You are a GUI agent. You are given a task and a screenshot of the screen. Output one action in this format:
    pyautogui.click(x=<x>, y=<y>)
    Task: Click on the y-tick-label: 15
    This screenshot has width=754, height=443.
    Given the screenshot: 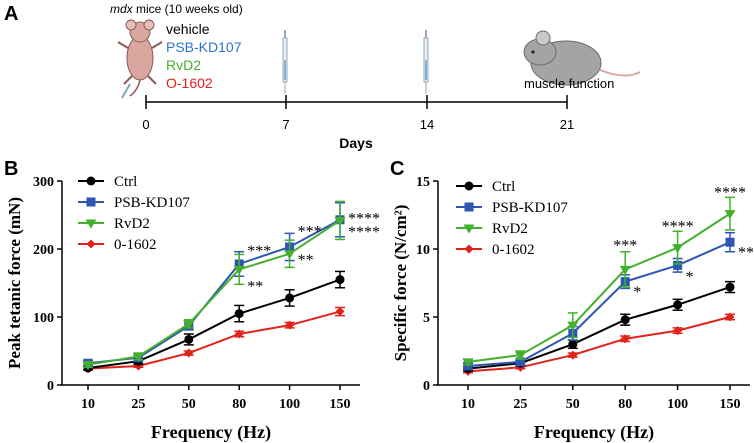 What is the action you would take?
    pyautogui.click(x=423, y=182)
    